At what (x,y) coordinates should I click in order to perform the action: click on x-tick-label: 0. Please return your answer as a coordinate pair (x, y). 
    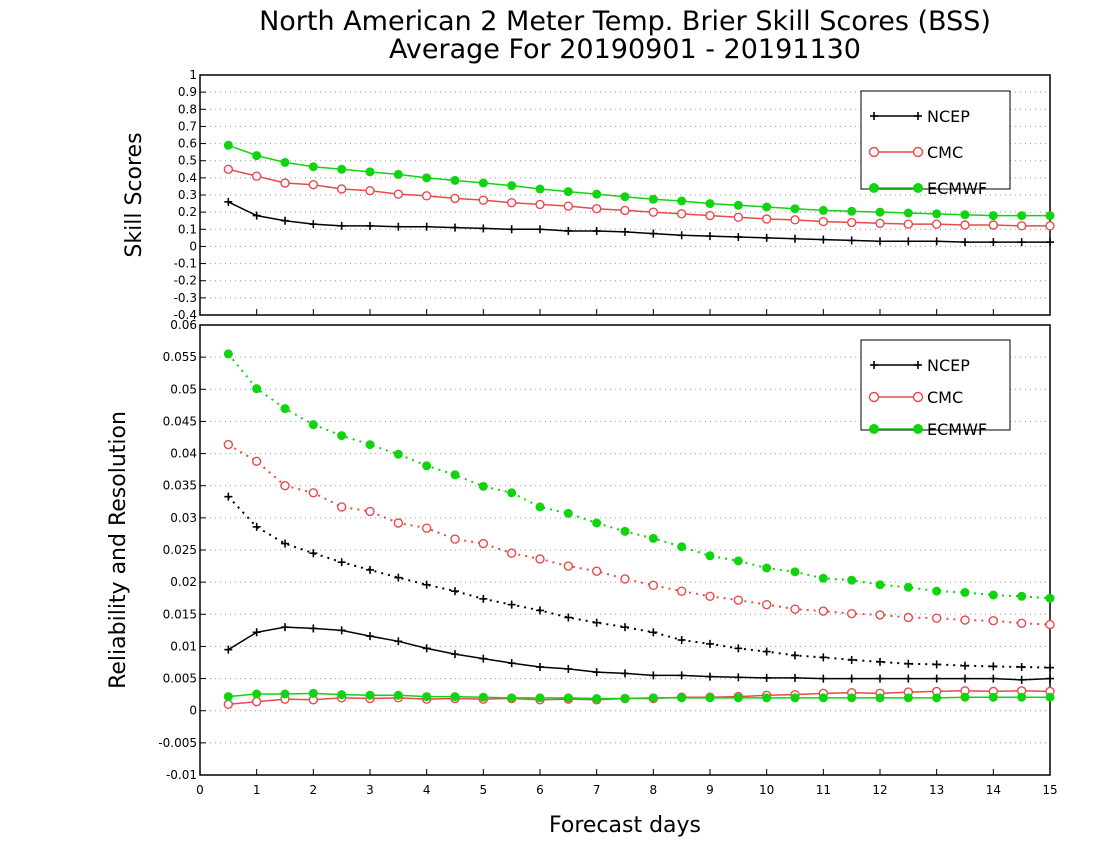
    Looking at the image, I should click on (200, 790).